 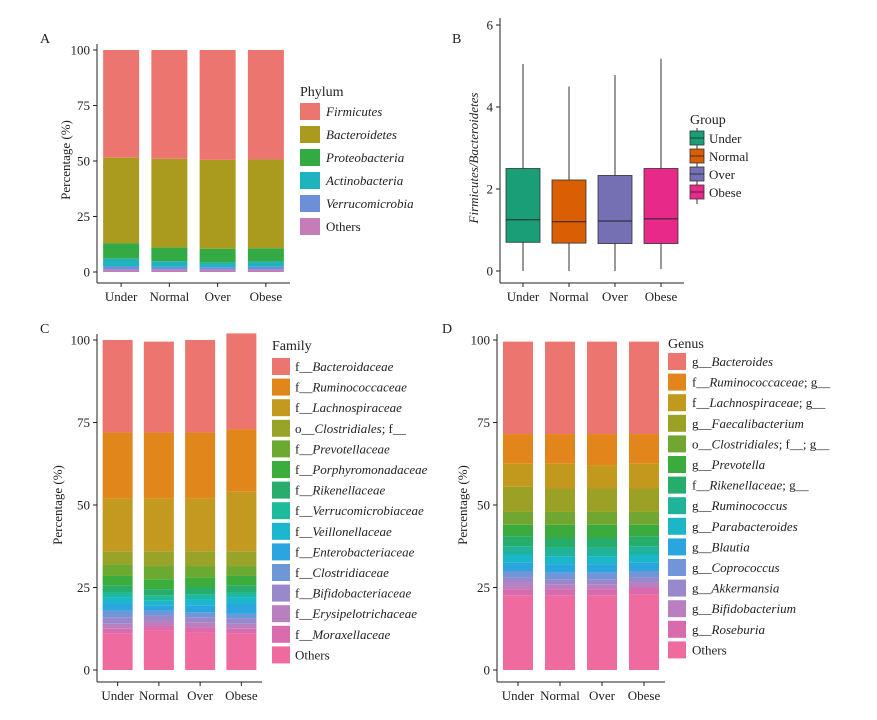 I want to click on legend-label: f__Porphyromonadaceae, so click(x=361, y=469).